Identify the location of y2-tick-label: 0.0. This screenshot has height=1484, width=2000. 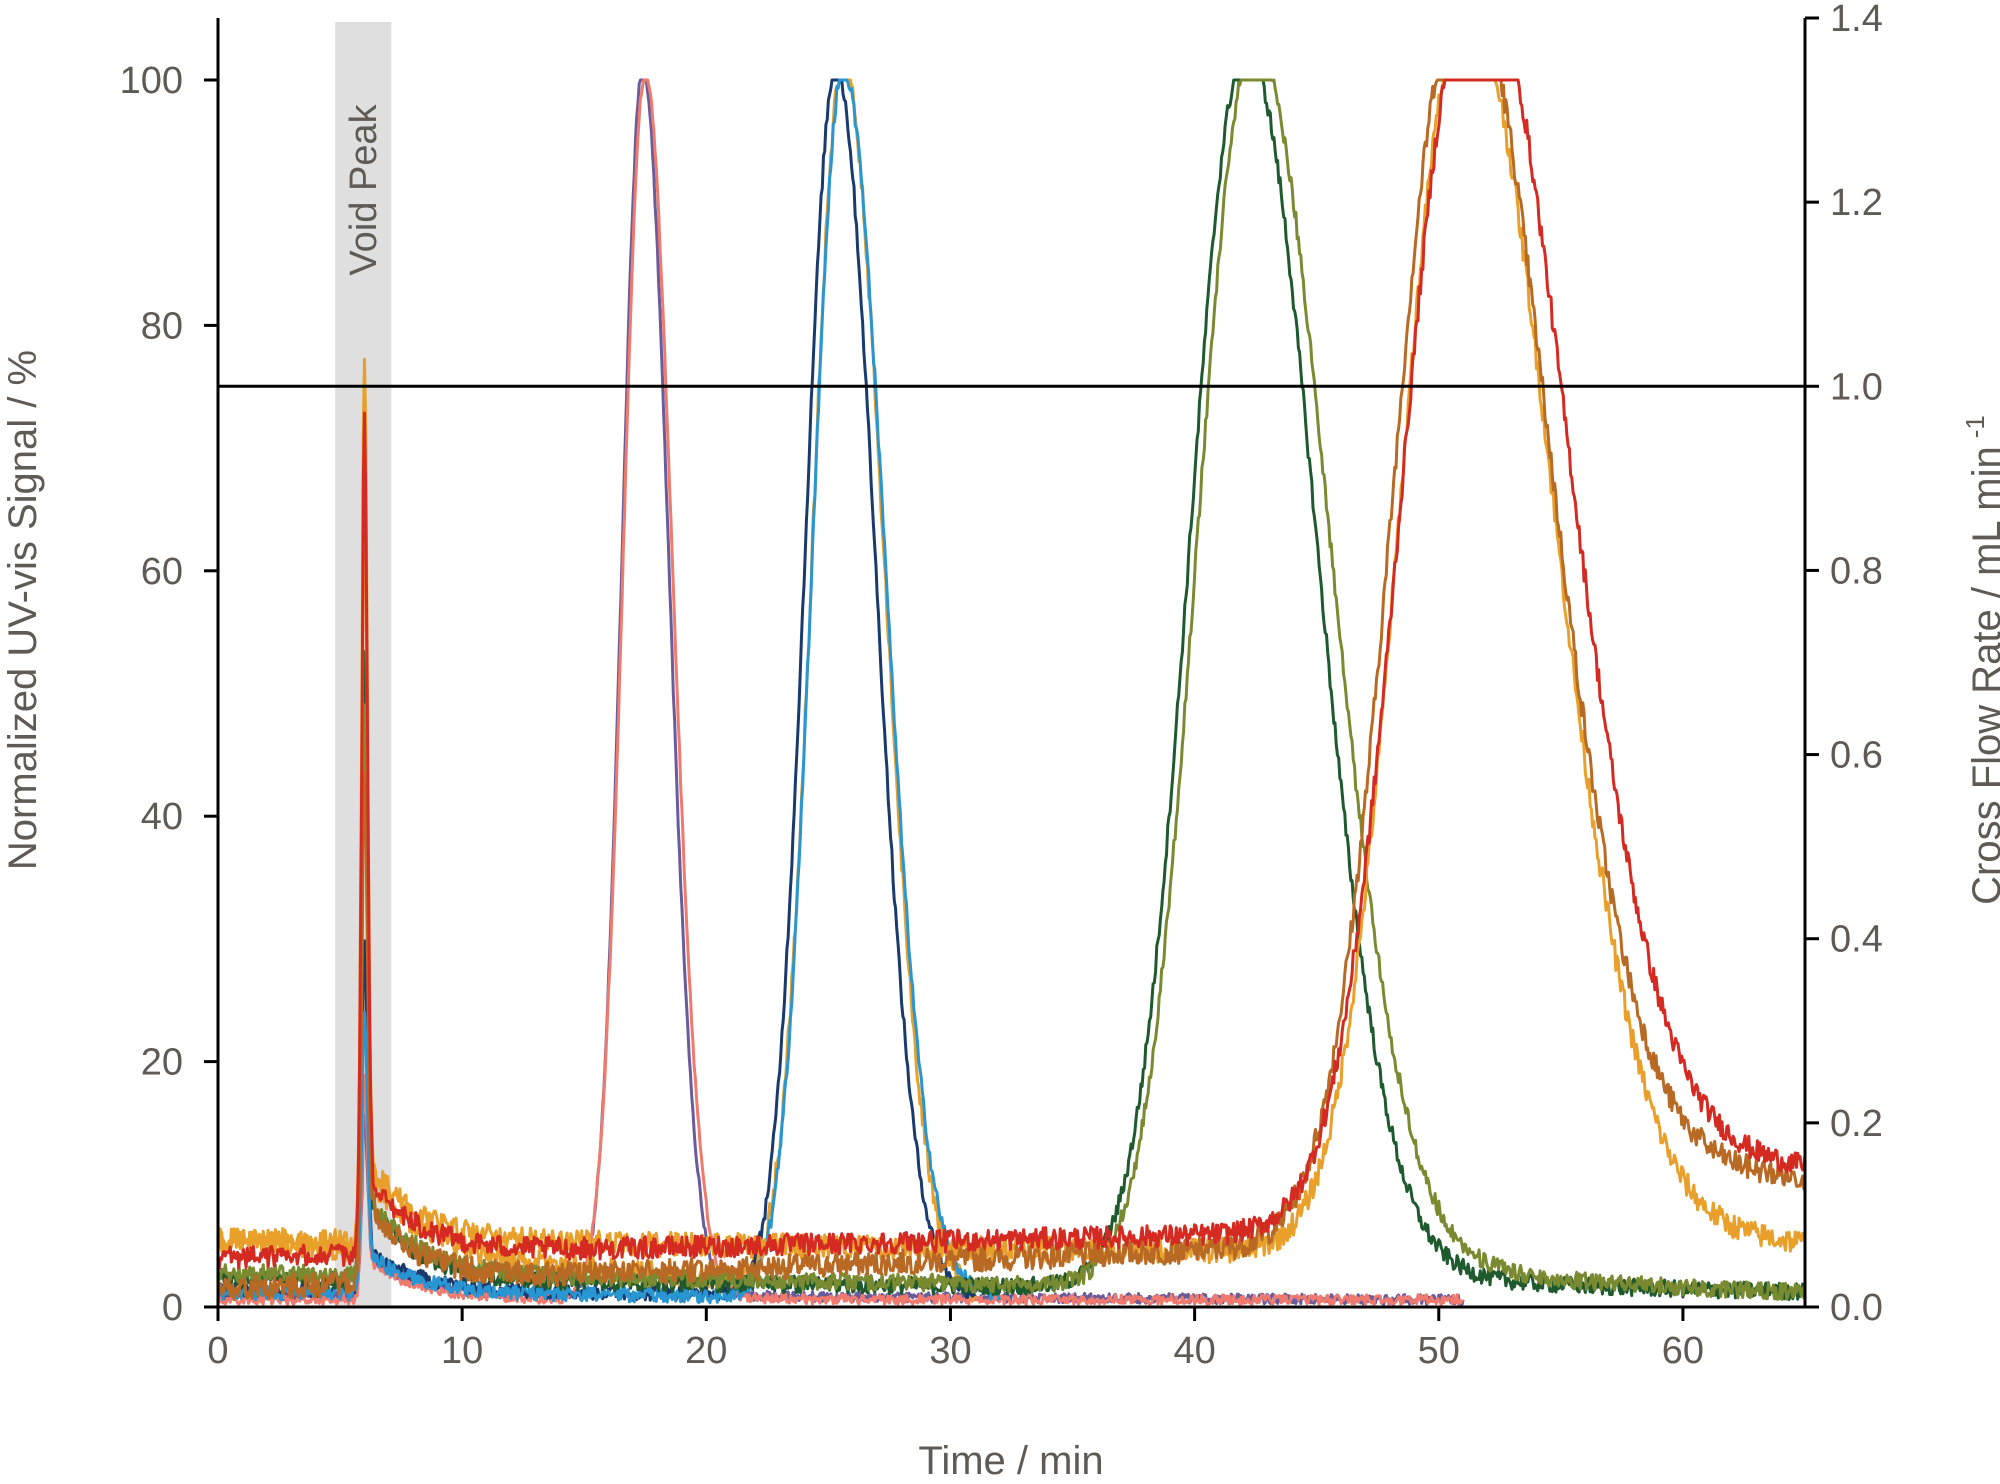
(1856, 1308).